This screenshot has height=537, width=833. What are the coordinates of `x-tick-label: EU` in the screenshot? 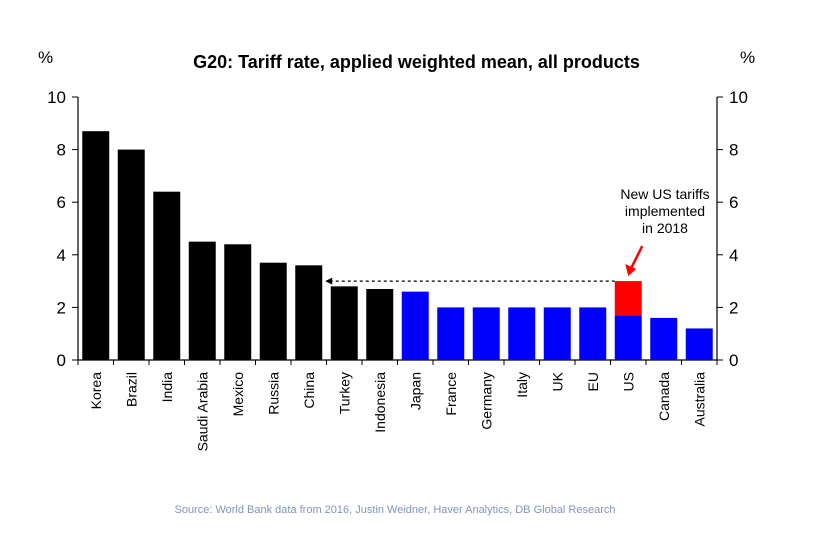 It's located at (593, 381).